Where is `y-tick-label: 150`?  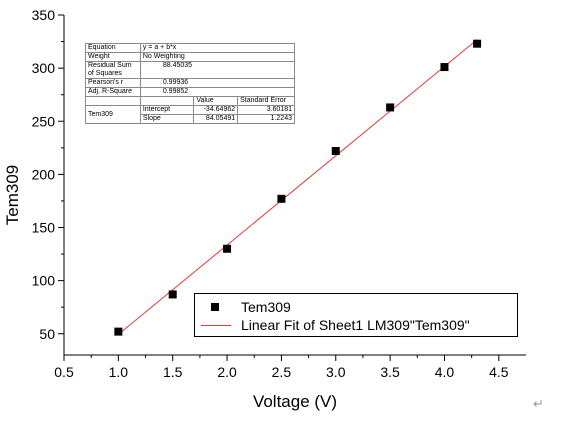 y-tick-label: 150 is located at coordinates (44, 228).